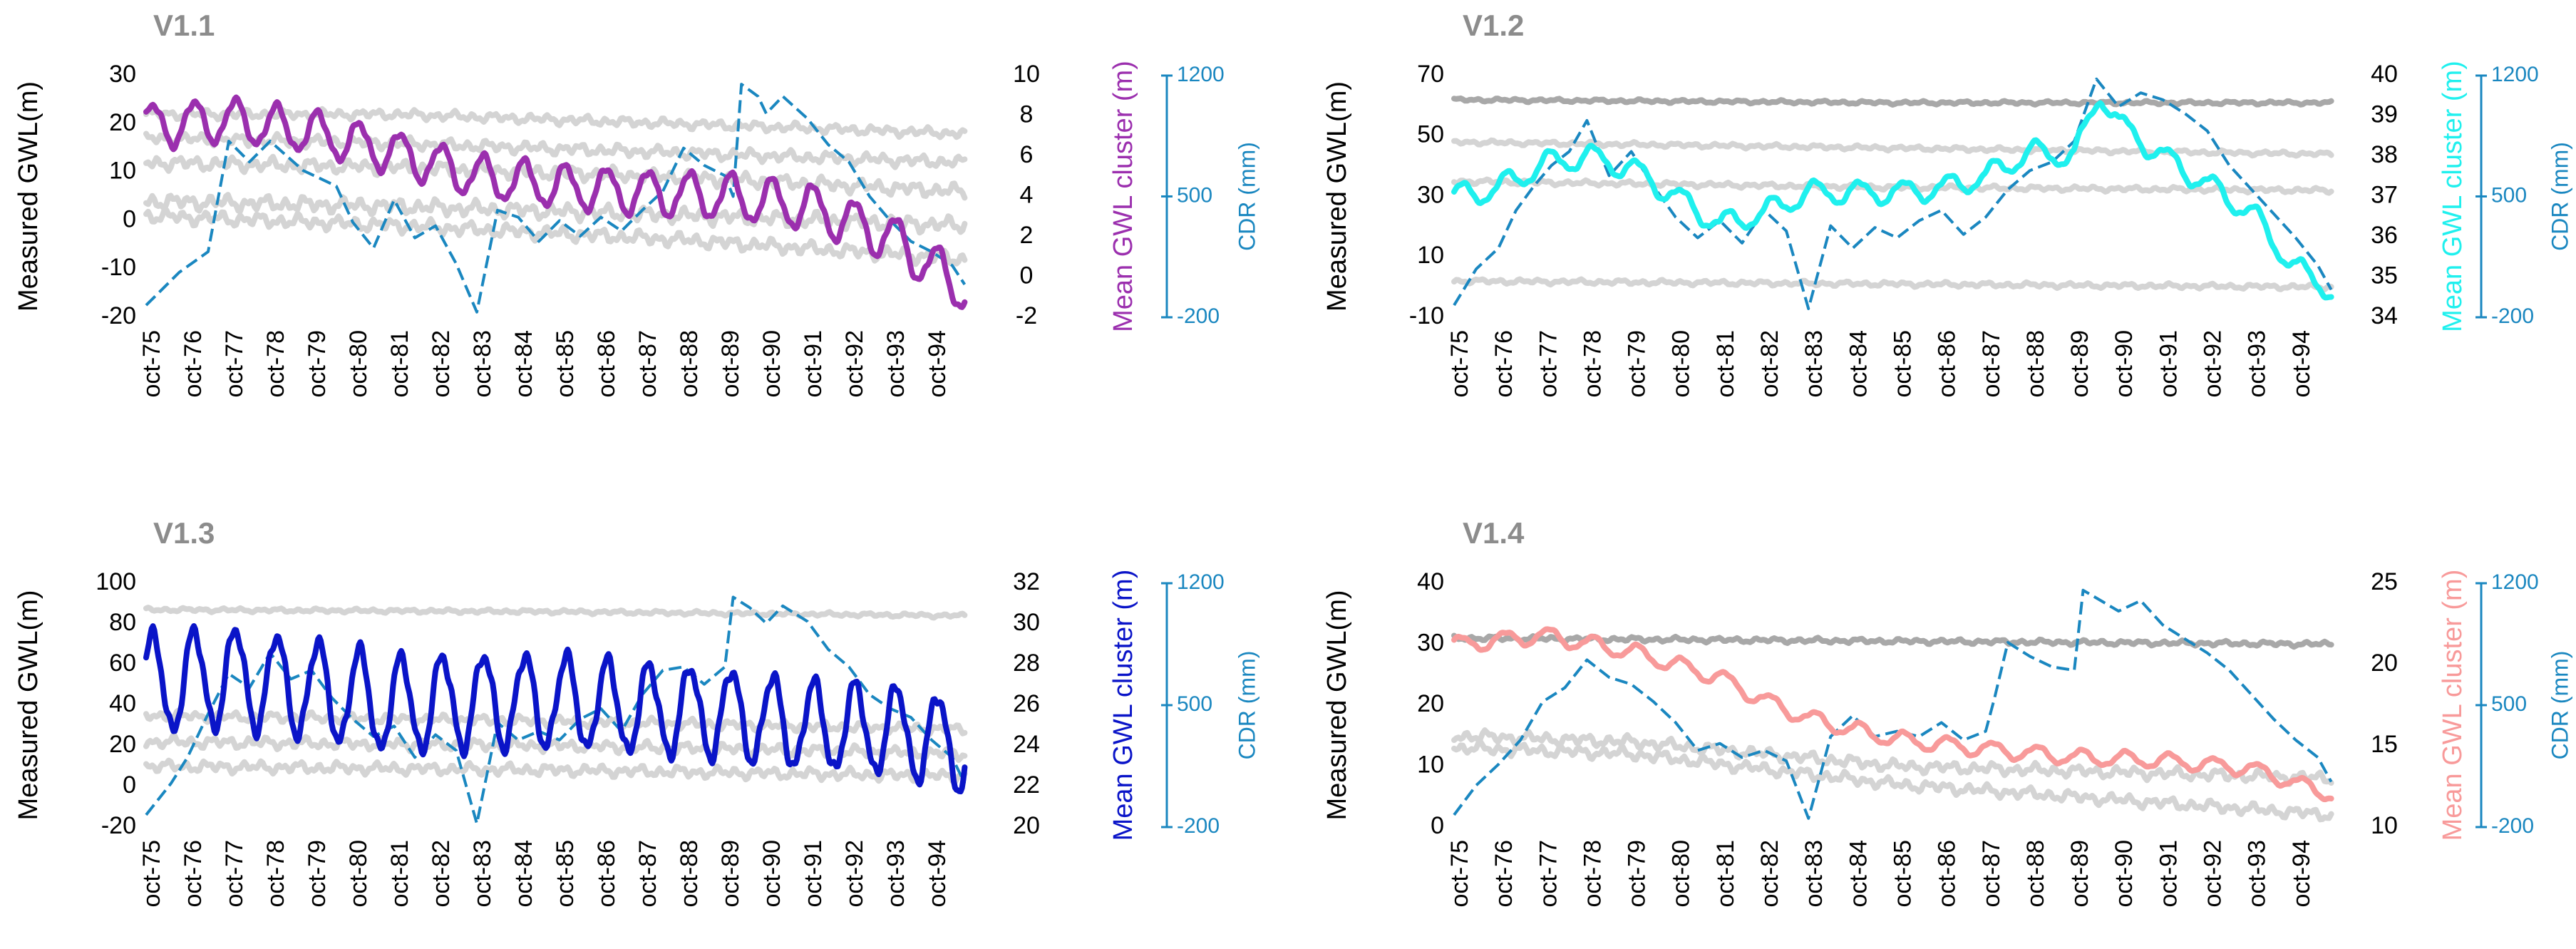 Image resolution: width=2576 pixels, height=949 pixels. Describe the element at coordinates (234, 364) in the screenshot. I see `x-tick-label: oct-77` at that location.